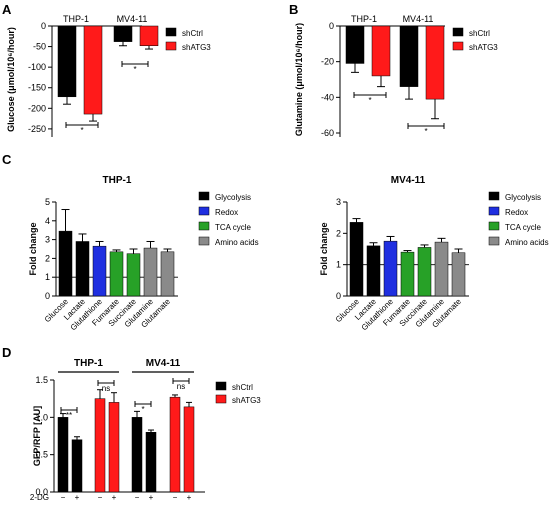 Image resolution: width=550 pixels, height=506 pixels. Describe the element at coordinates (39, 47) in the screenshot. I see `y-tick-label: -50` at that location.